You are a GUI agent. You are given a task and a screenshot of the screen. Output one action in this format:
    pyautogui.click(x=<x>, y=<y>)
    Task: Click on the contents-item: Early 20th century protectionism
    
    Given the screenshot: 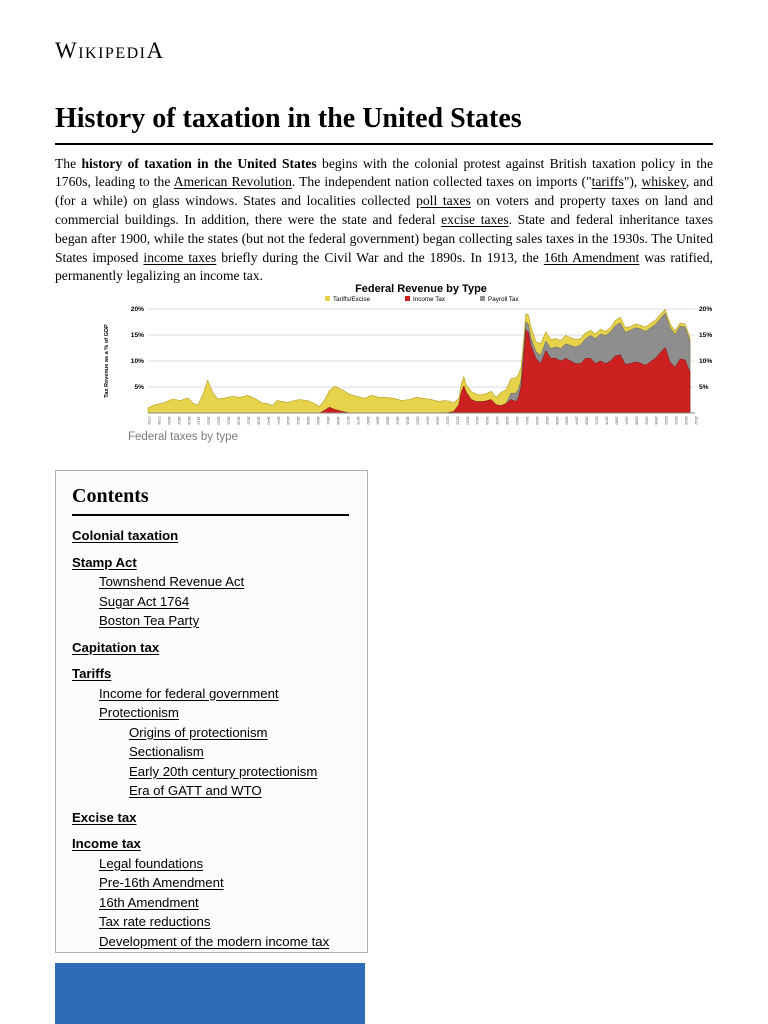 What is the action you would take?
    pyautogui.click(x=223, y=771)
    